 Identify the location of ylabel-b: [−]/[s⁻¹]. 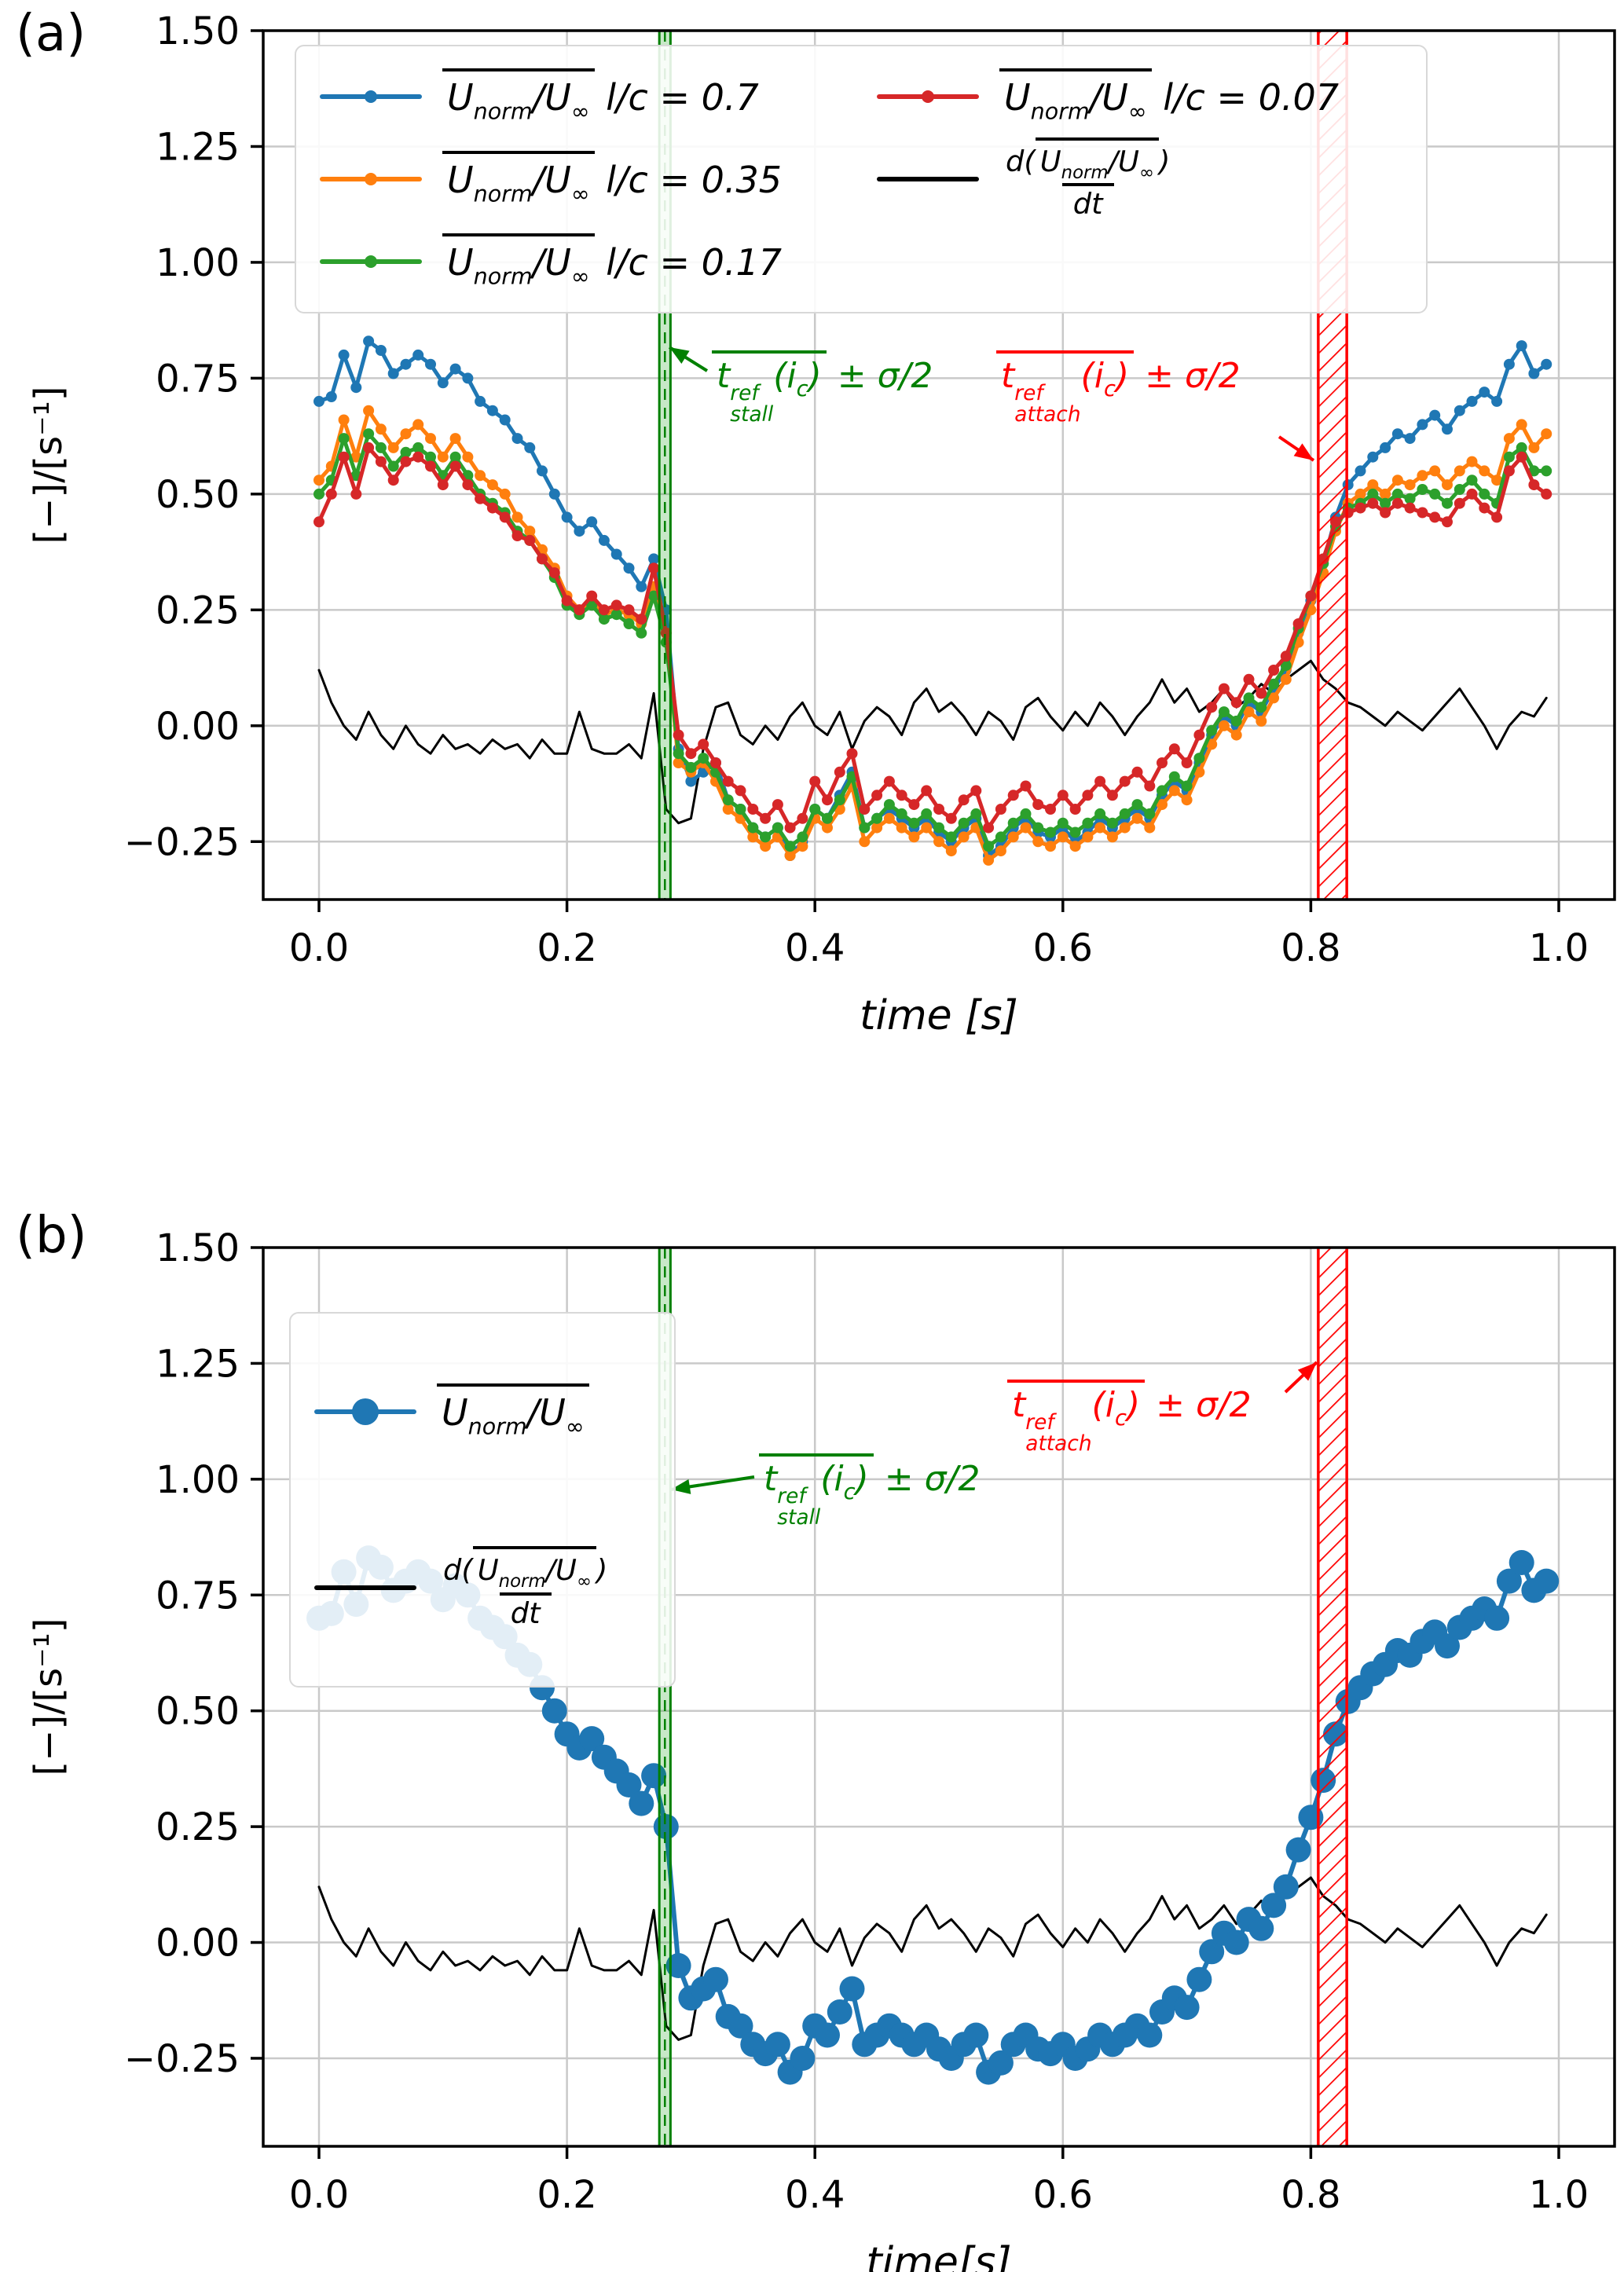
(49, 1697).